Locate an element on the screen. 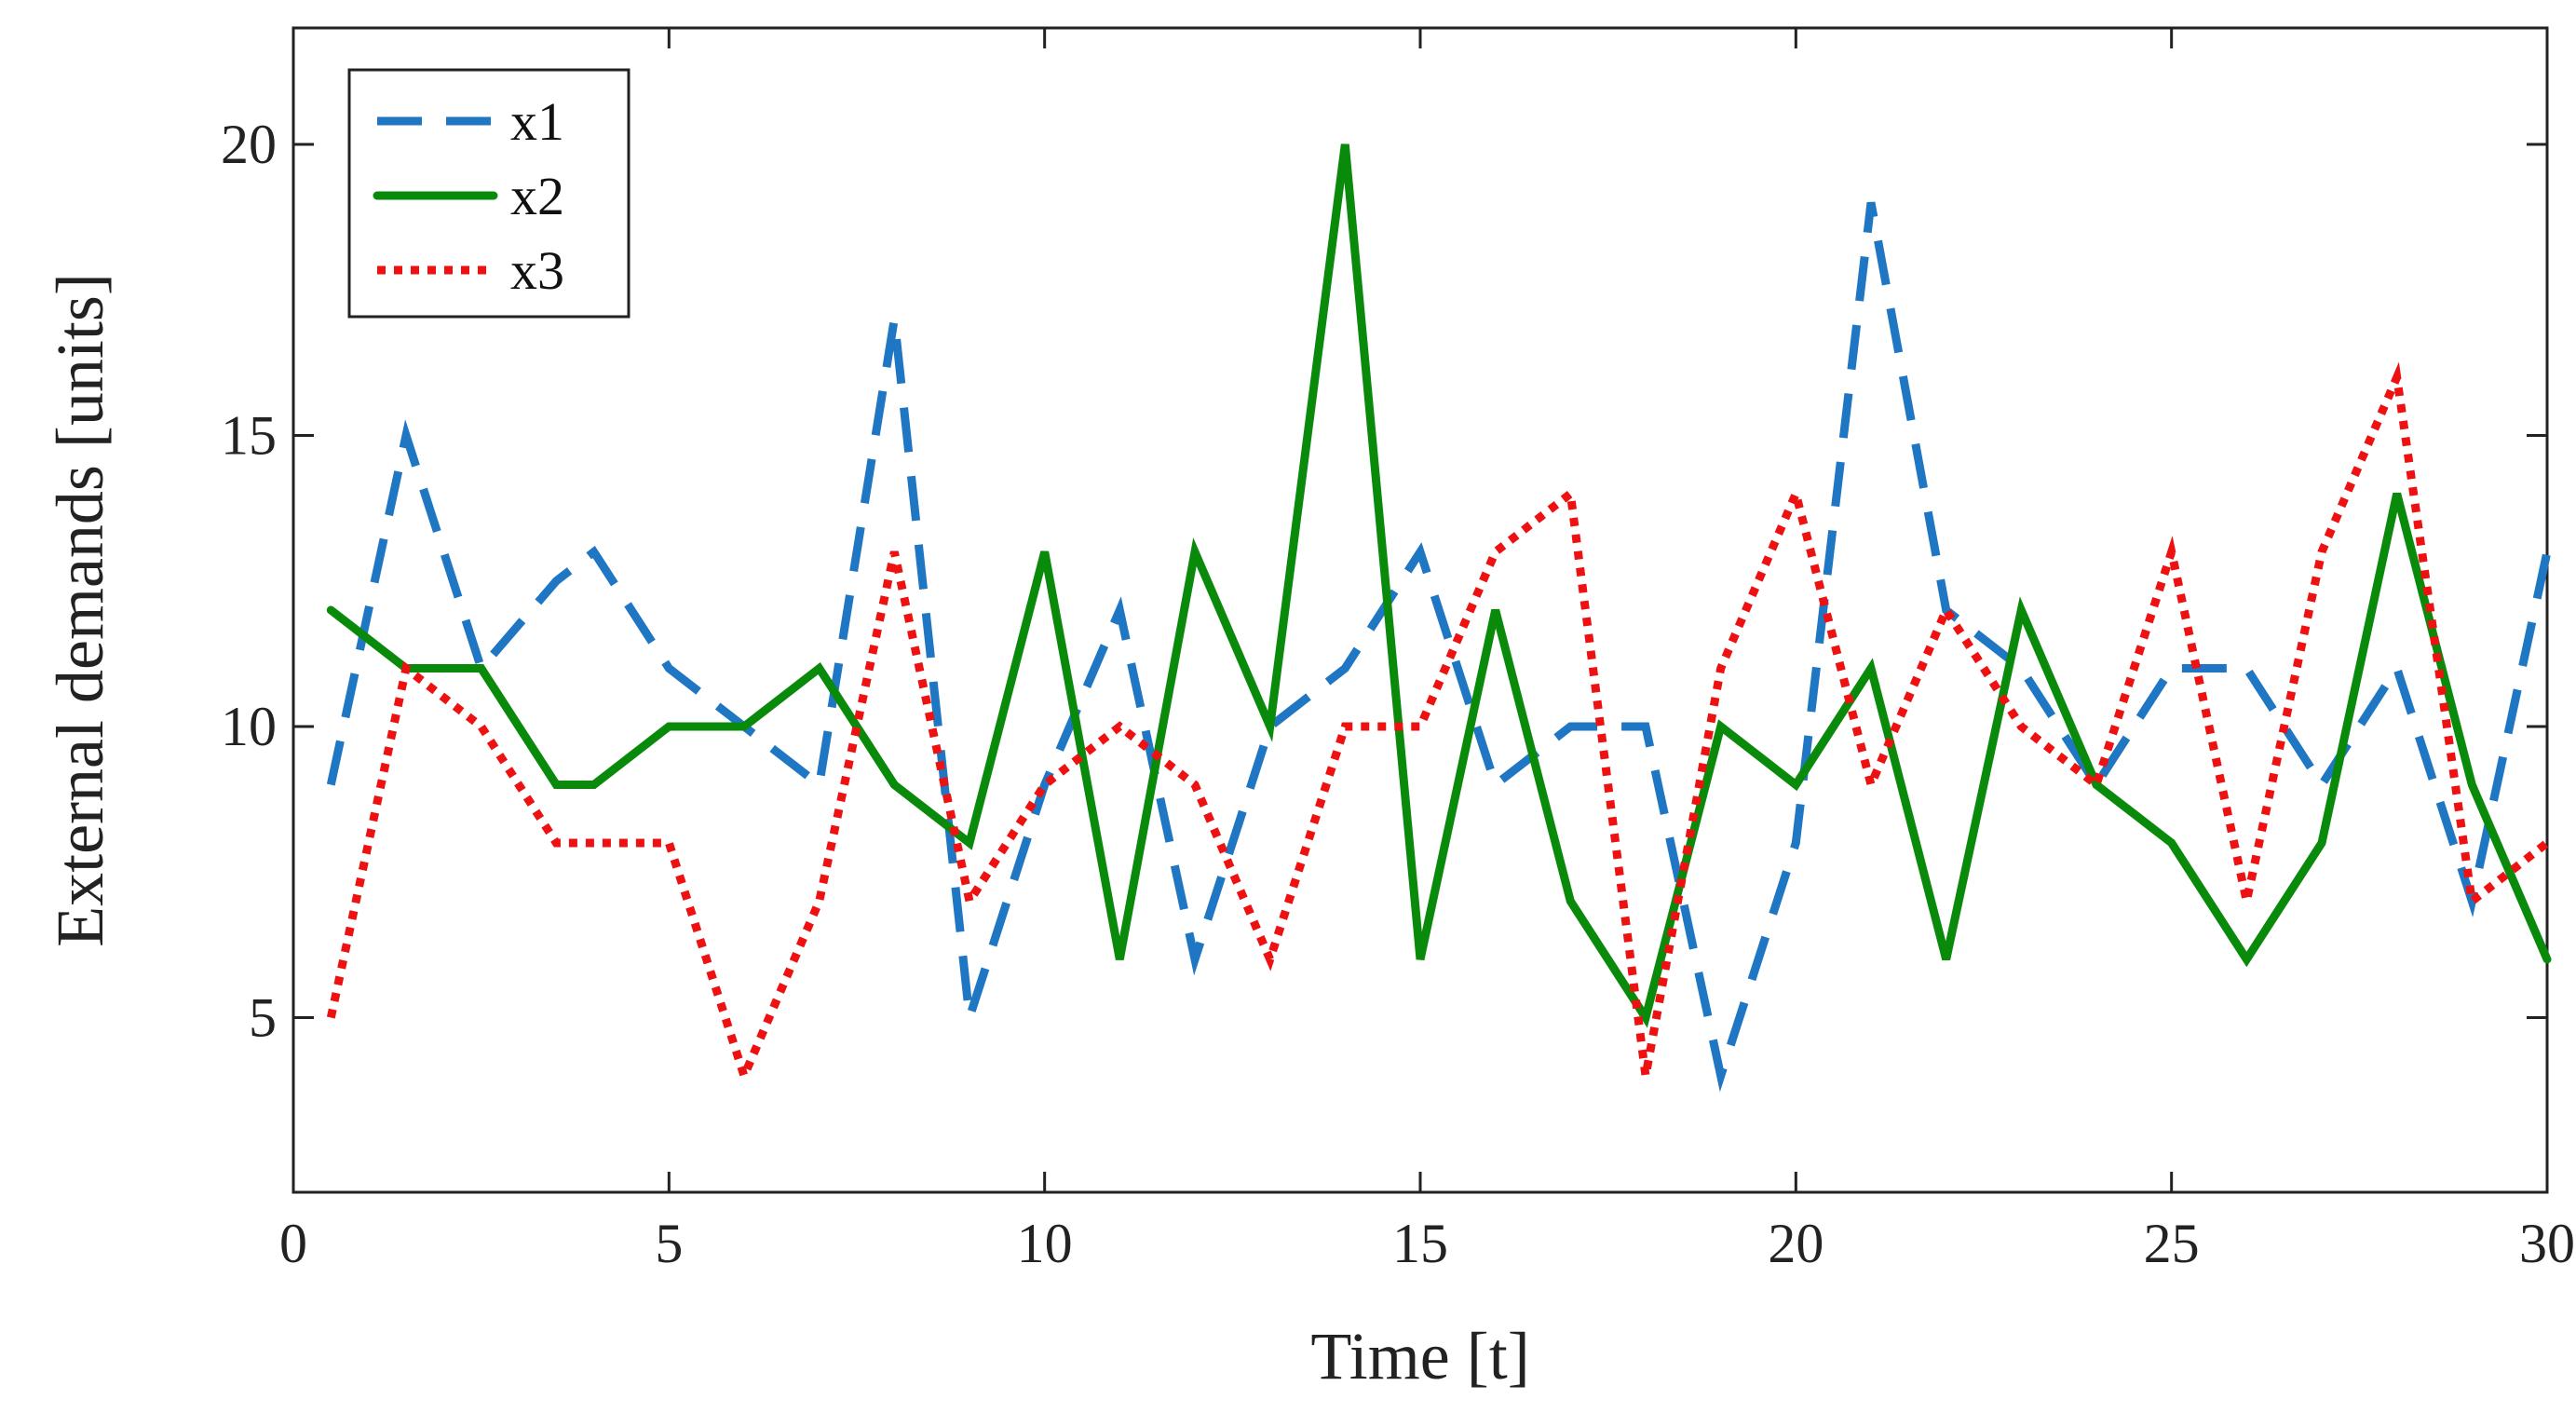  legend-label-x2: x2 is located at coordinates (537, 196).